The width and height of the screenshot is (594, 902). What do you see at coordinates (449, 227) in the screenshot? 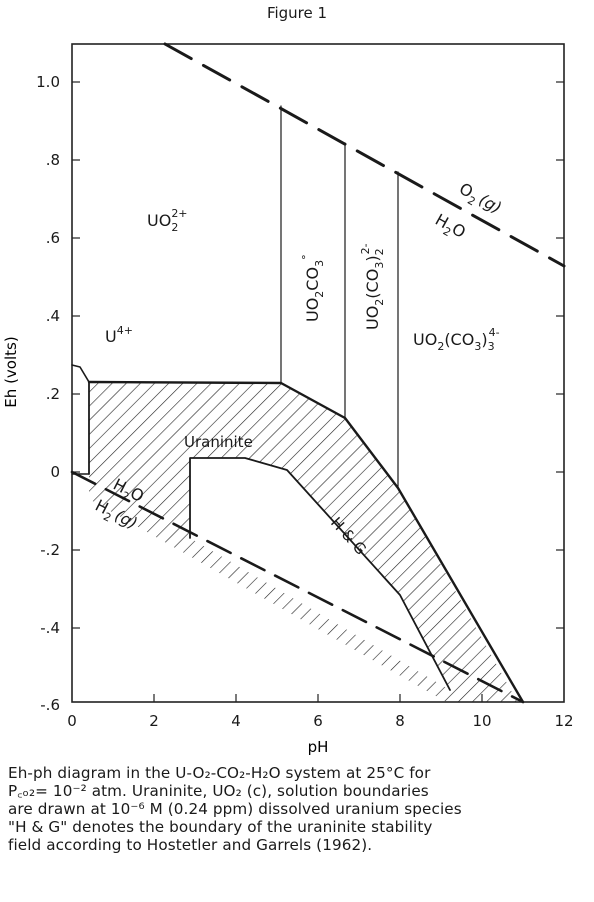
I see `label-h2o-upper: H2O` at bounding box center [449, 227].